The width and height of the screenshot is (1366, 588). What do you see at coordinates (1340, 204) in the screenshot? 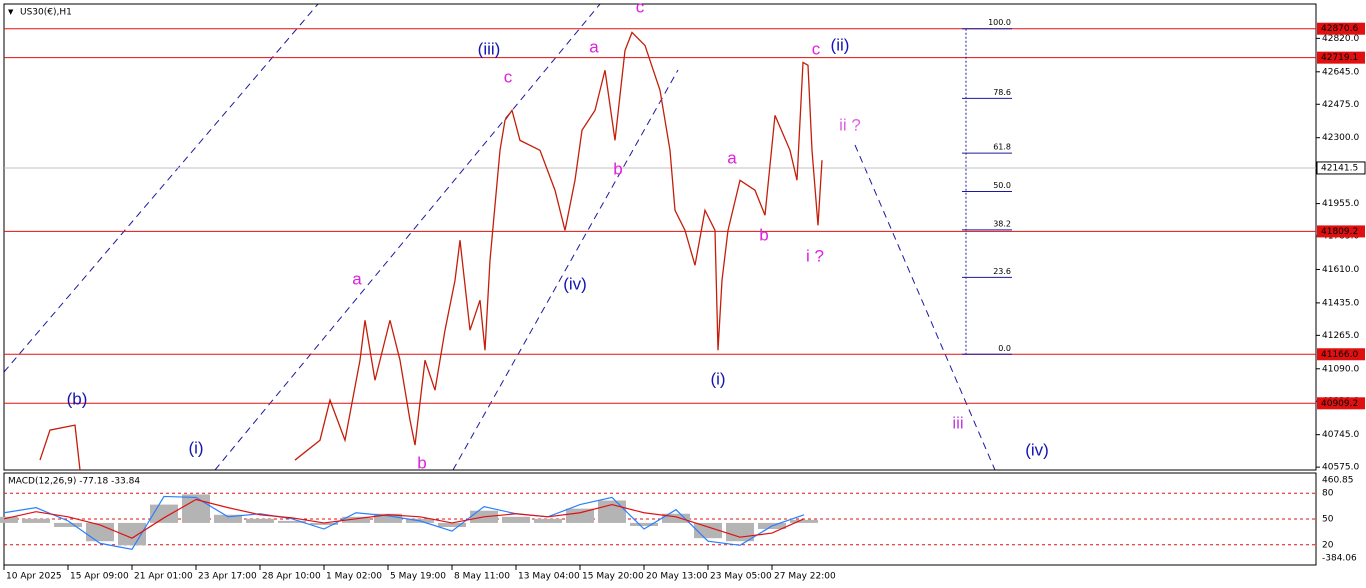
I see `y-tick-label: 41955.0` at bounding box center [1340, 204].